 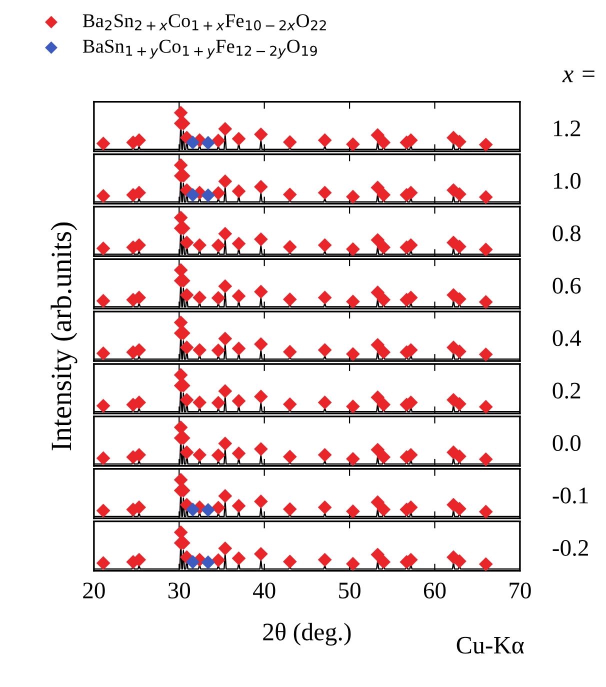 I want to click on text: 0.2, so click(x=566, y=390).